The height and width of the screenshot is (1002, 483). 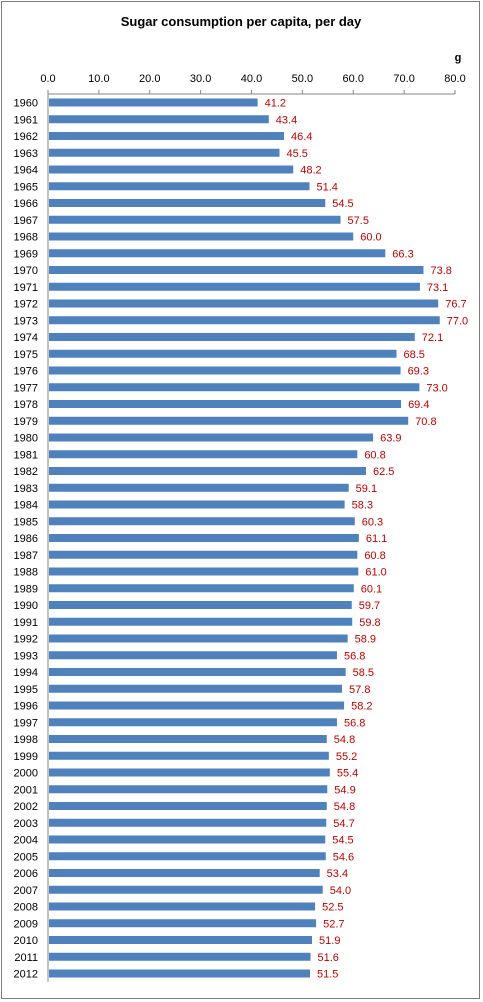 What do you see at coordinates (418, 372) in the screenshot?
I see `data-label: 69.3` at bounding box center [418, 372].